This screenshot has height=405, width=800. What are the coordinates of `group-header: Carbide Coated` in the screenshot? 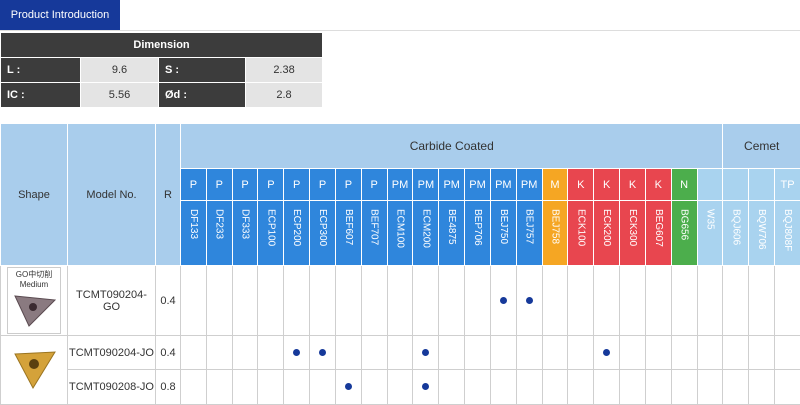 It's located at (452, 146).